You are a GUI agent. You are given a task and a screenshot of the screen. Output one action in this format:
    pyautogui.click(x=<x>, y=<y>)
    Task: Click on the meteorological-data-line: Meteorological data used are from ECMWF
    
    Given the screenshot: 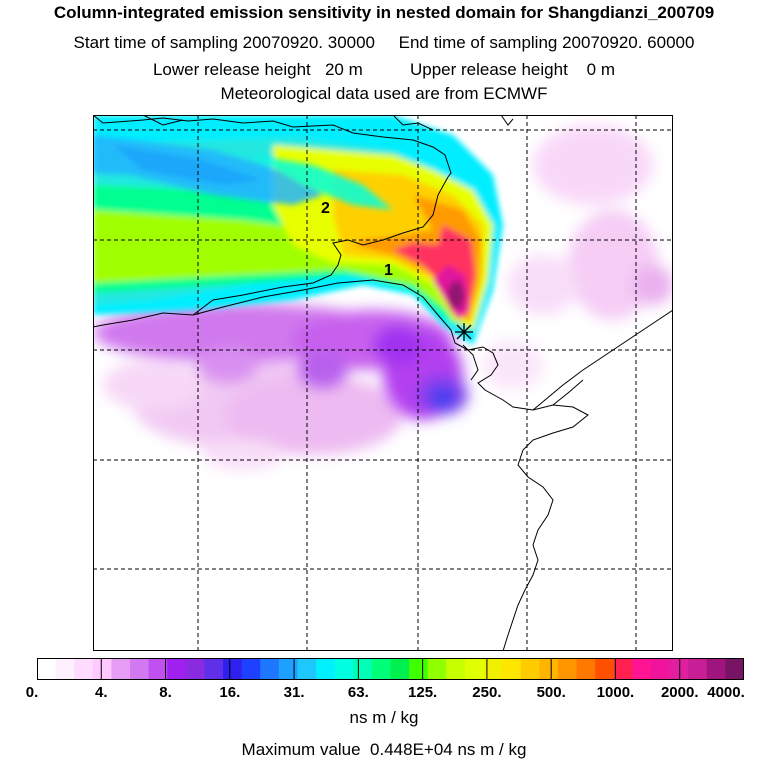 What is the action you would take?
    pyautogui.click(x=384, y=93)
    